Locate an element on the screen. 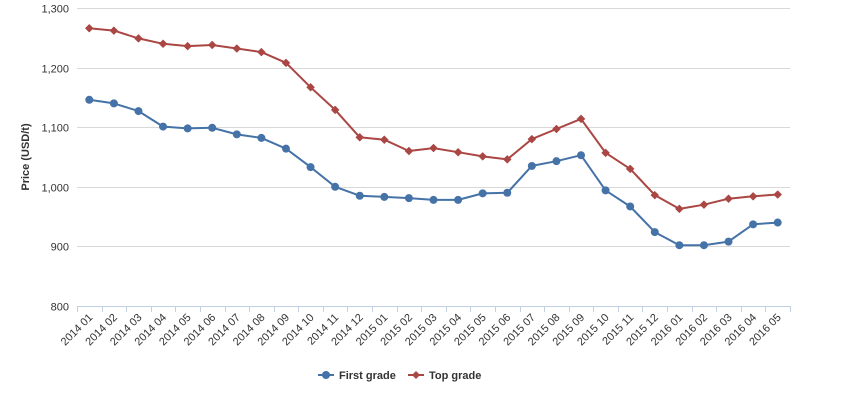 The image size is (842, 404). y-tick-label: 800 is located at coordinates (60, 308).